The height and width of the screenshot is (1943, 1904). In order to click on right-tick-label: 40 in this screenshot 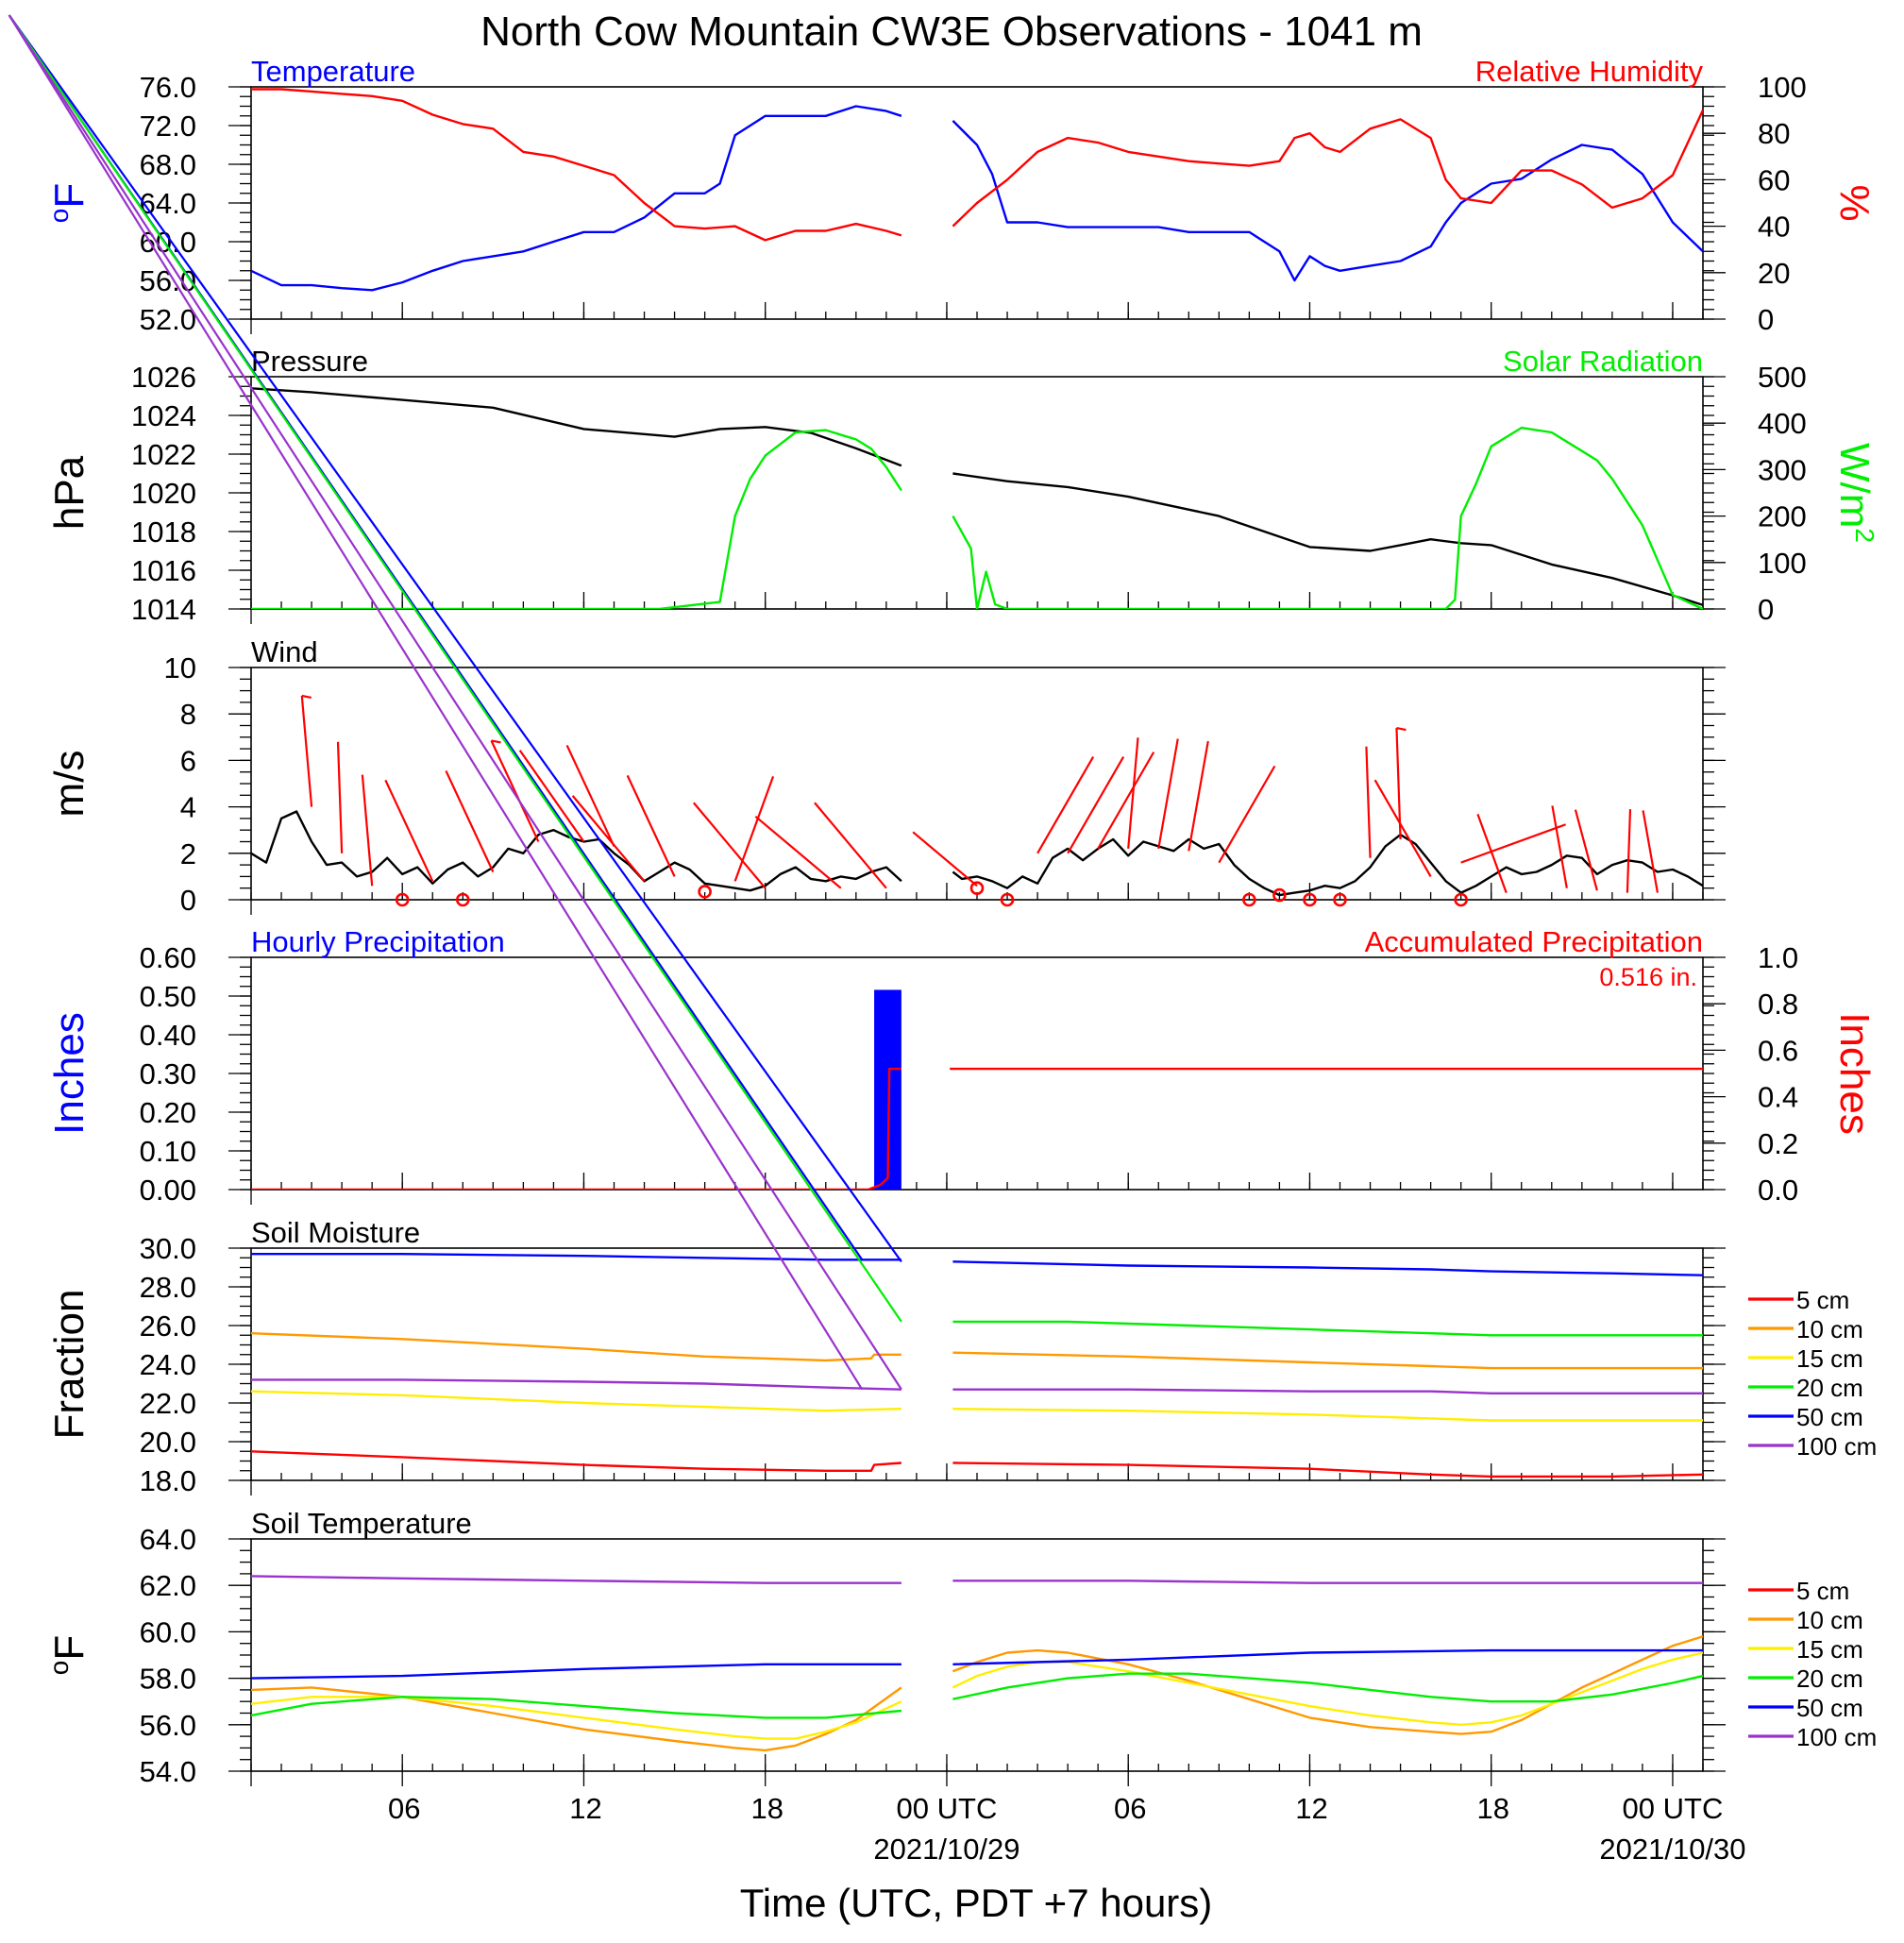, I will do `click(1774, 227)`.